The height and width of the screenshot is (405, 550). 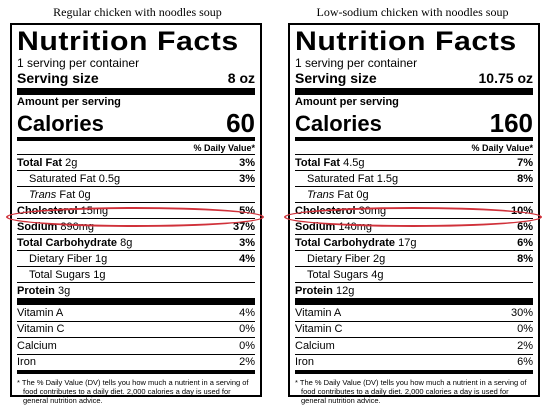 What do you see at coordinates (413, 217) in the screenshot?
I see `sodium-highlight-oval-low-sodium` at bounding box center [413, 217].